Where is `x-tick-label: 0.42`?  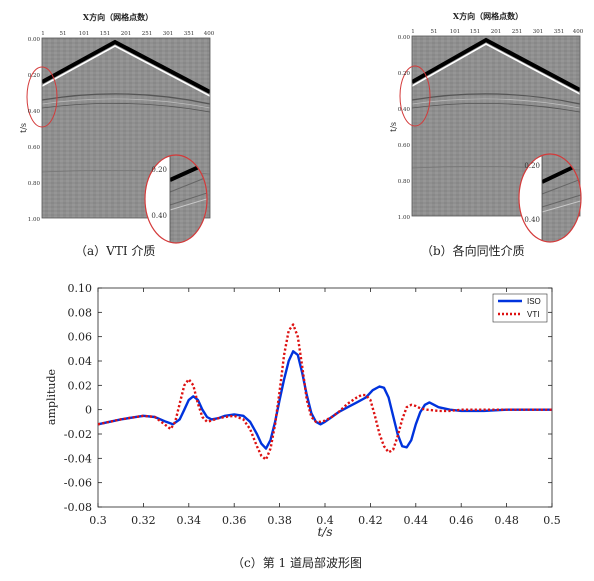 x-tick-label: 0.42 is located at coordinates (370, 520).